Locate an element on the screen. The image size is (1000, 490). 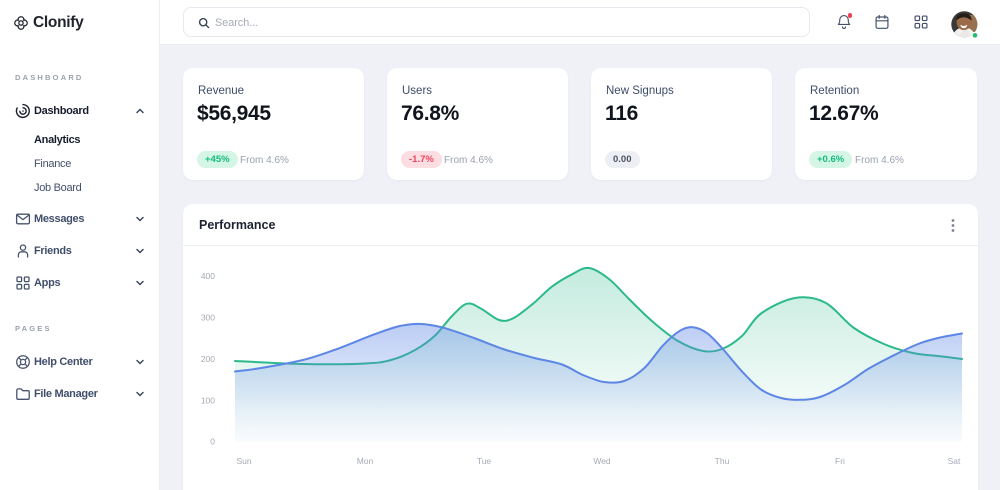
svg-text: Thu is located at coordinates (722, 461).